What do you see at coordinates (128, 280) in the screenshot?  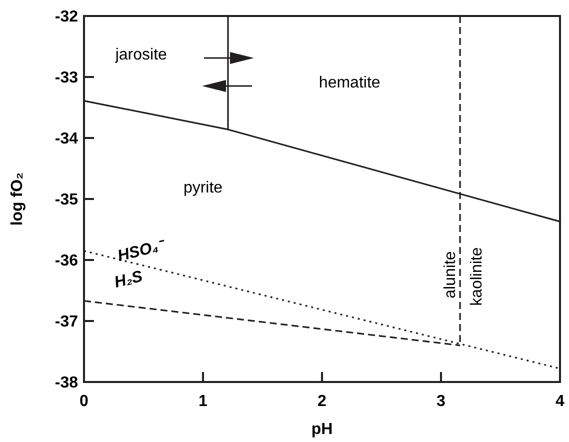 I see `annotation: H₂S` at bounding box center [128, 280].